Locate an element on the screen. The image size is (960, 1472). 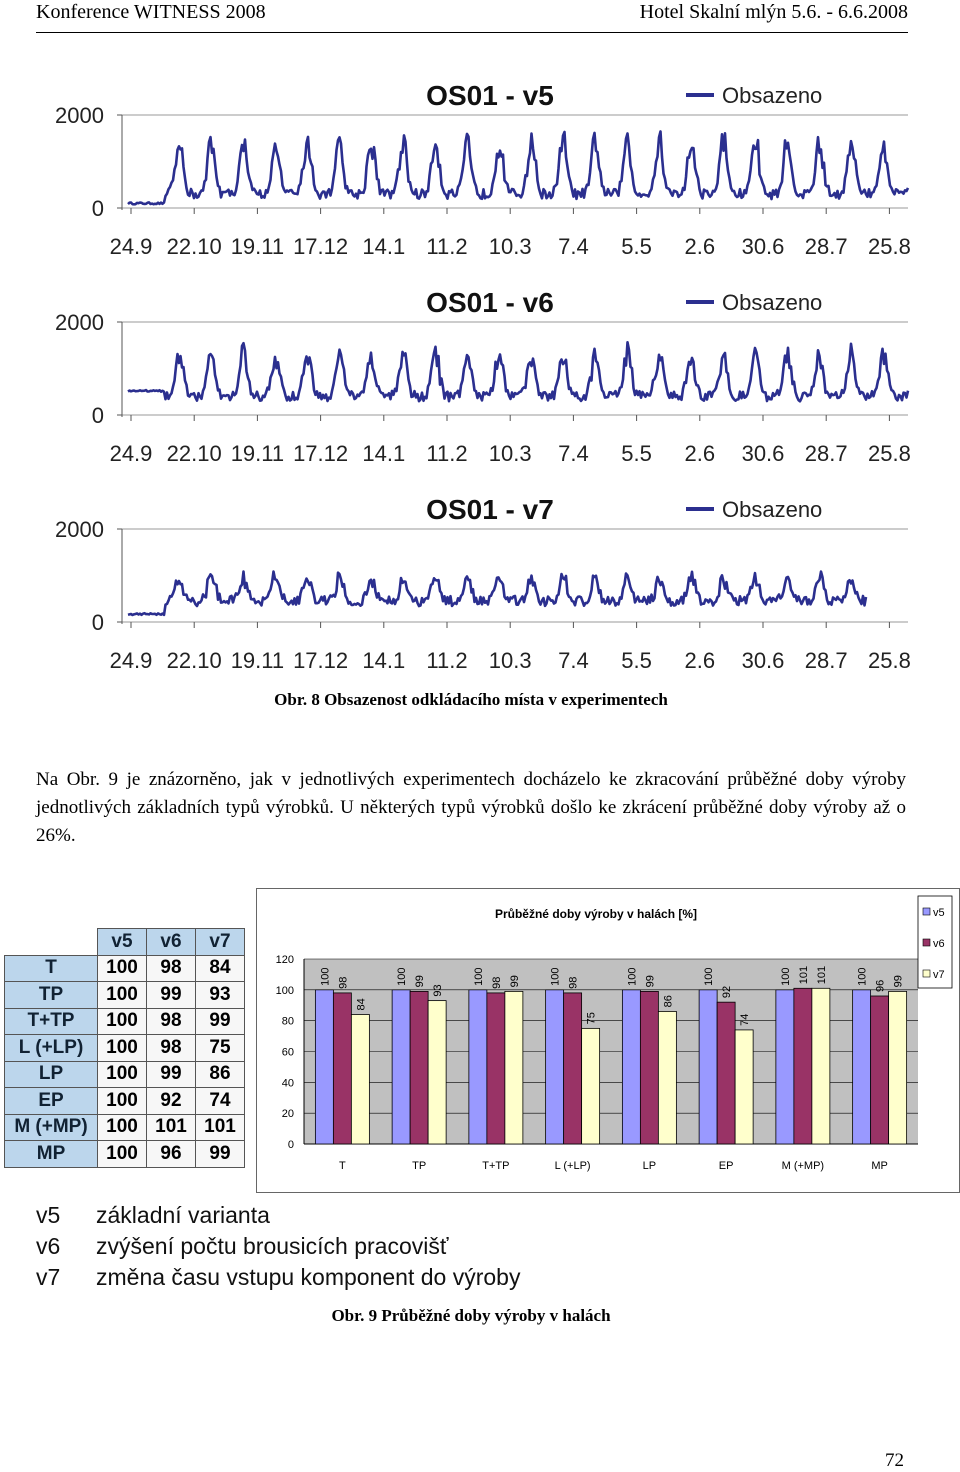
x-category-label: L (+LP) is located at coordinates (573, 1166).